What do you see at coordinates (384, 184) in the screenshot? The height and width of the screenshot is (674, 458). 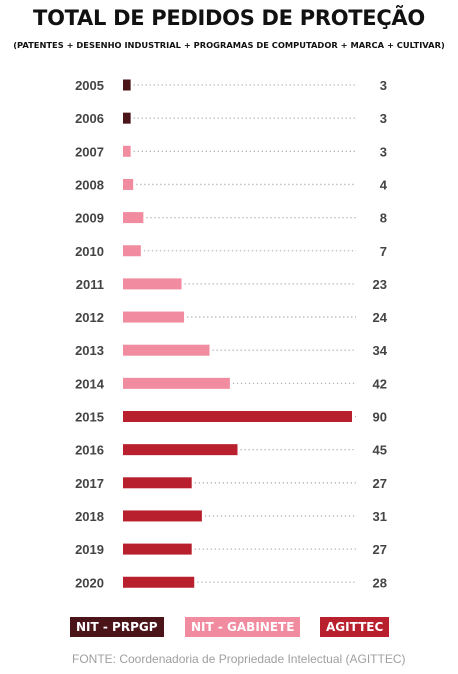 I see `value-label-2008: 4` at bounding box center [384, 184].